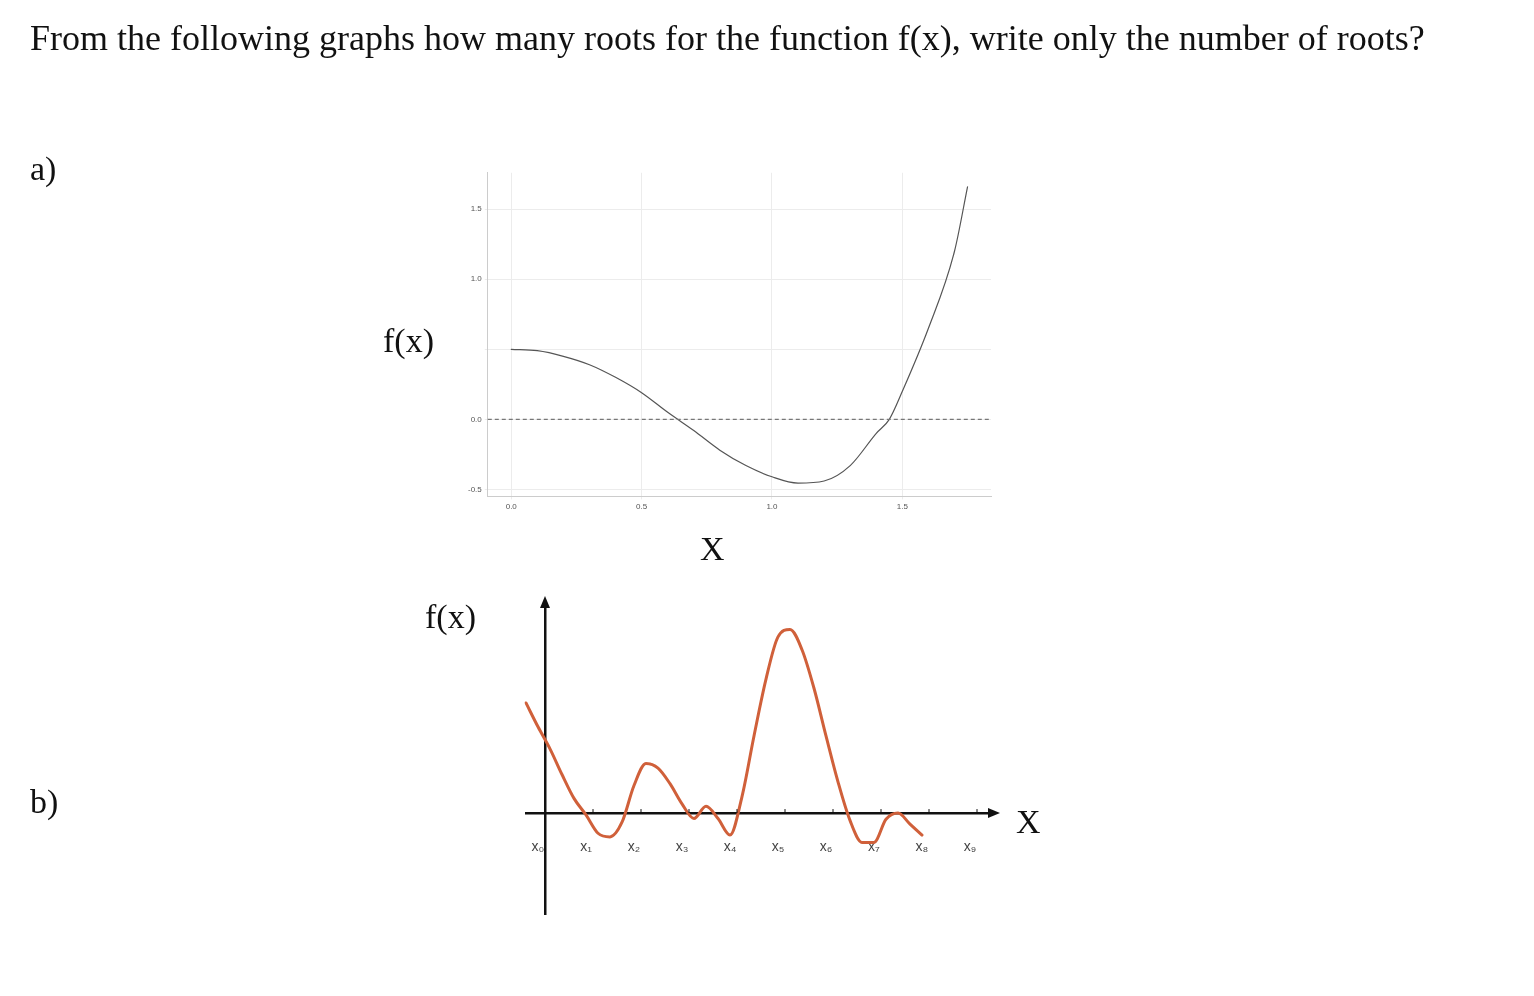 The width and height of the screenshot is (1534, 996). Describe the element at coordinates (728, 38) in the screenshot. I see `chart-title: From the following graphs how many roots for the function f(x), write only the number of roots?` at that location.